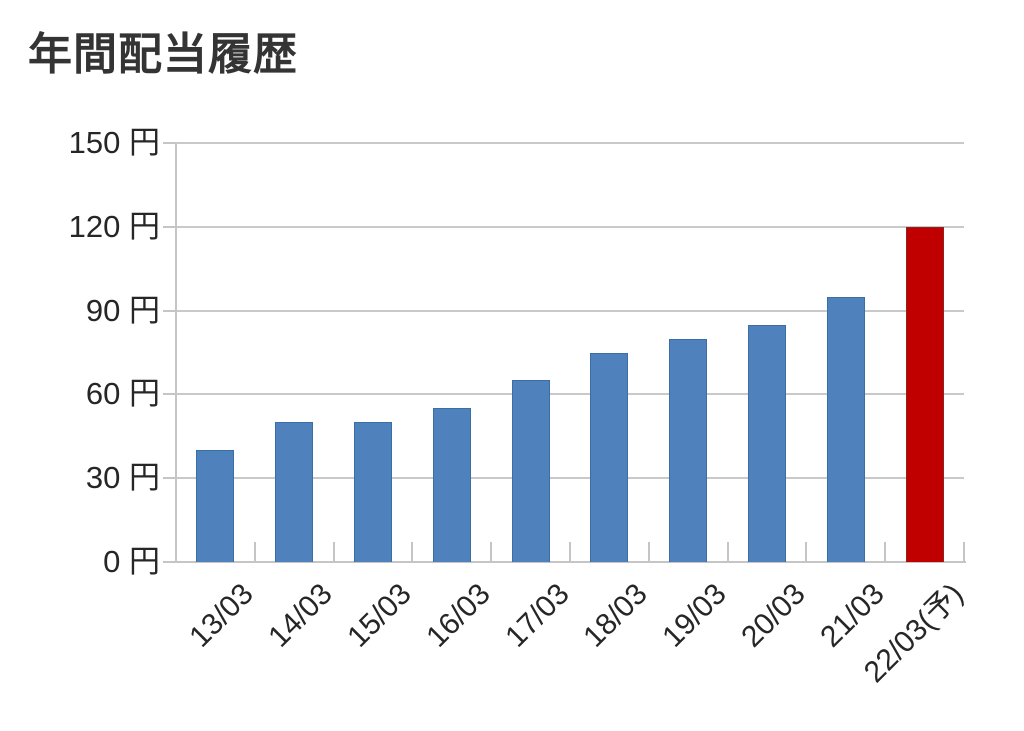  What do you see at coordinates (530, 471) in the screenshot?
I see `bar-17/03` at bounding box center [530, 471].